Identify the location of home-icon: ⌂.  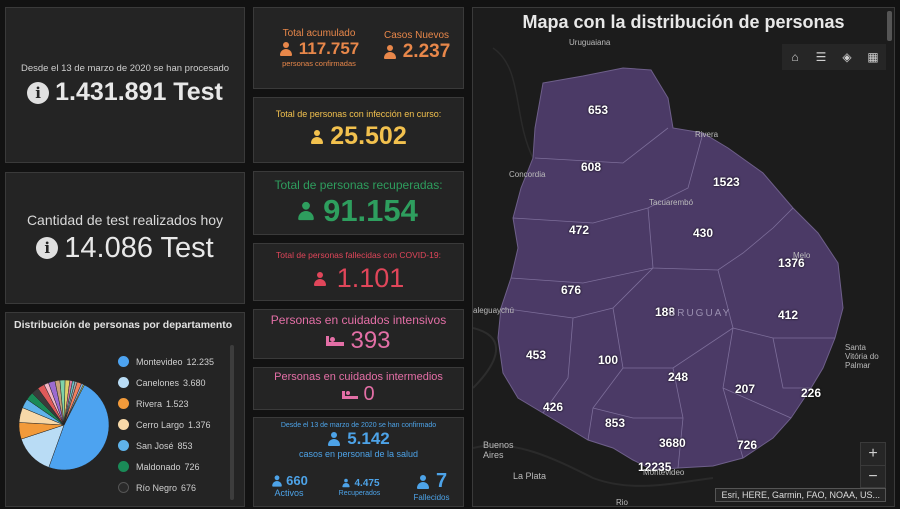
(795, 57).